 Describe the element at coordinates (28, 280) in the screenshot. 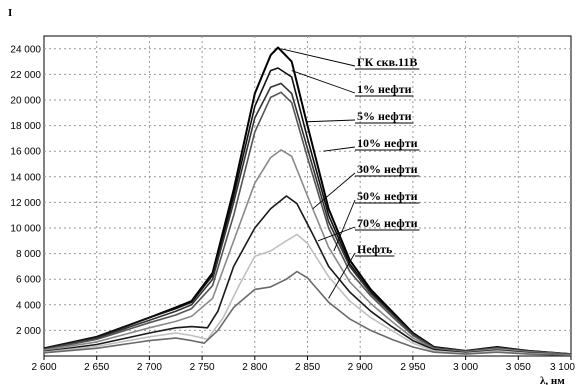

I see `y-tick-label: 6 000` at that location.